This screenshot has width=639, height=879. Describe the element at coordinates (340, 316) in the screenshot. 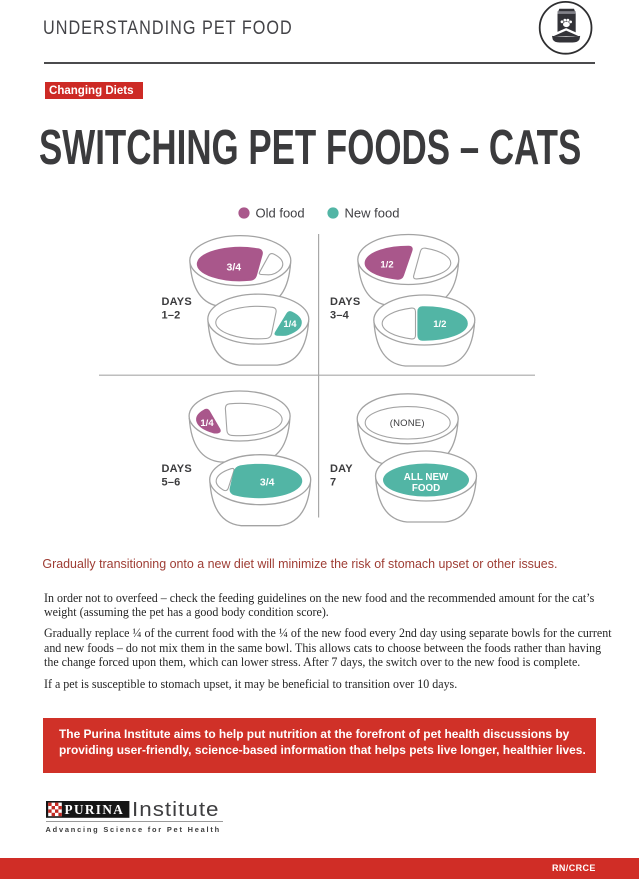

I see `svg-text: 3–4` at that location.